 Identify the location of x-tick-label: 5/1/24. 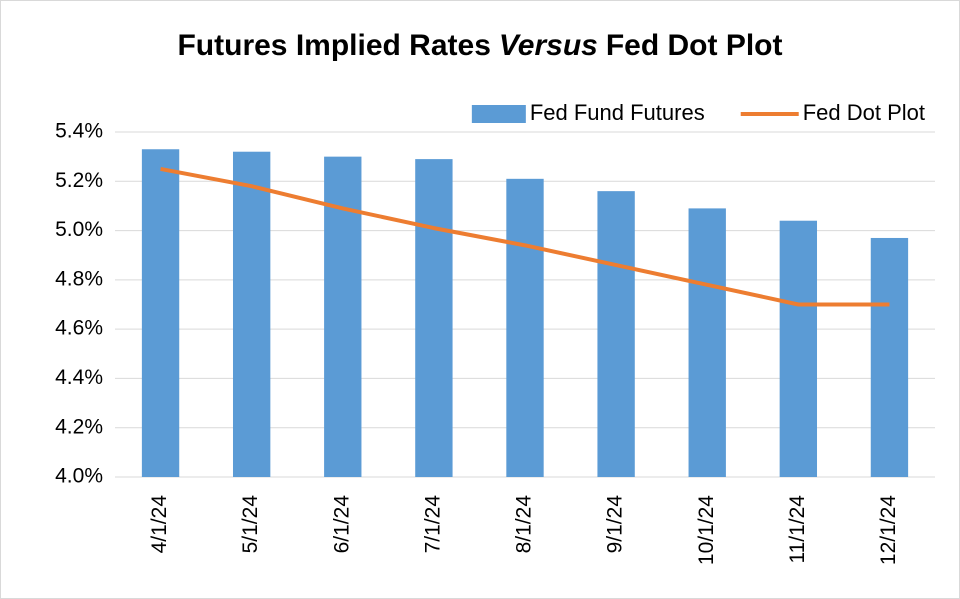
(250, 524).